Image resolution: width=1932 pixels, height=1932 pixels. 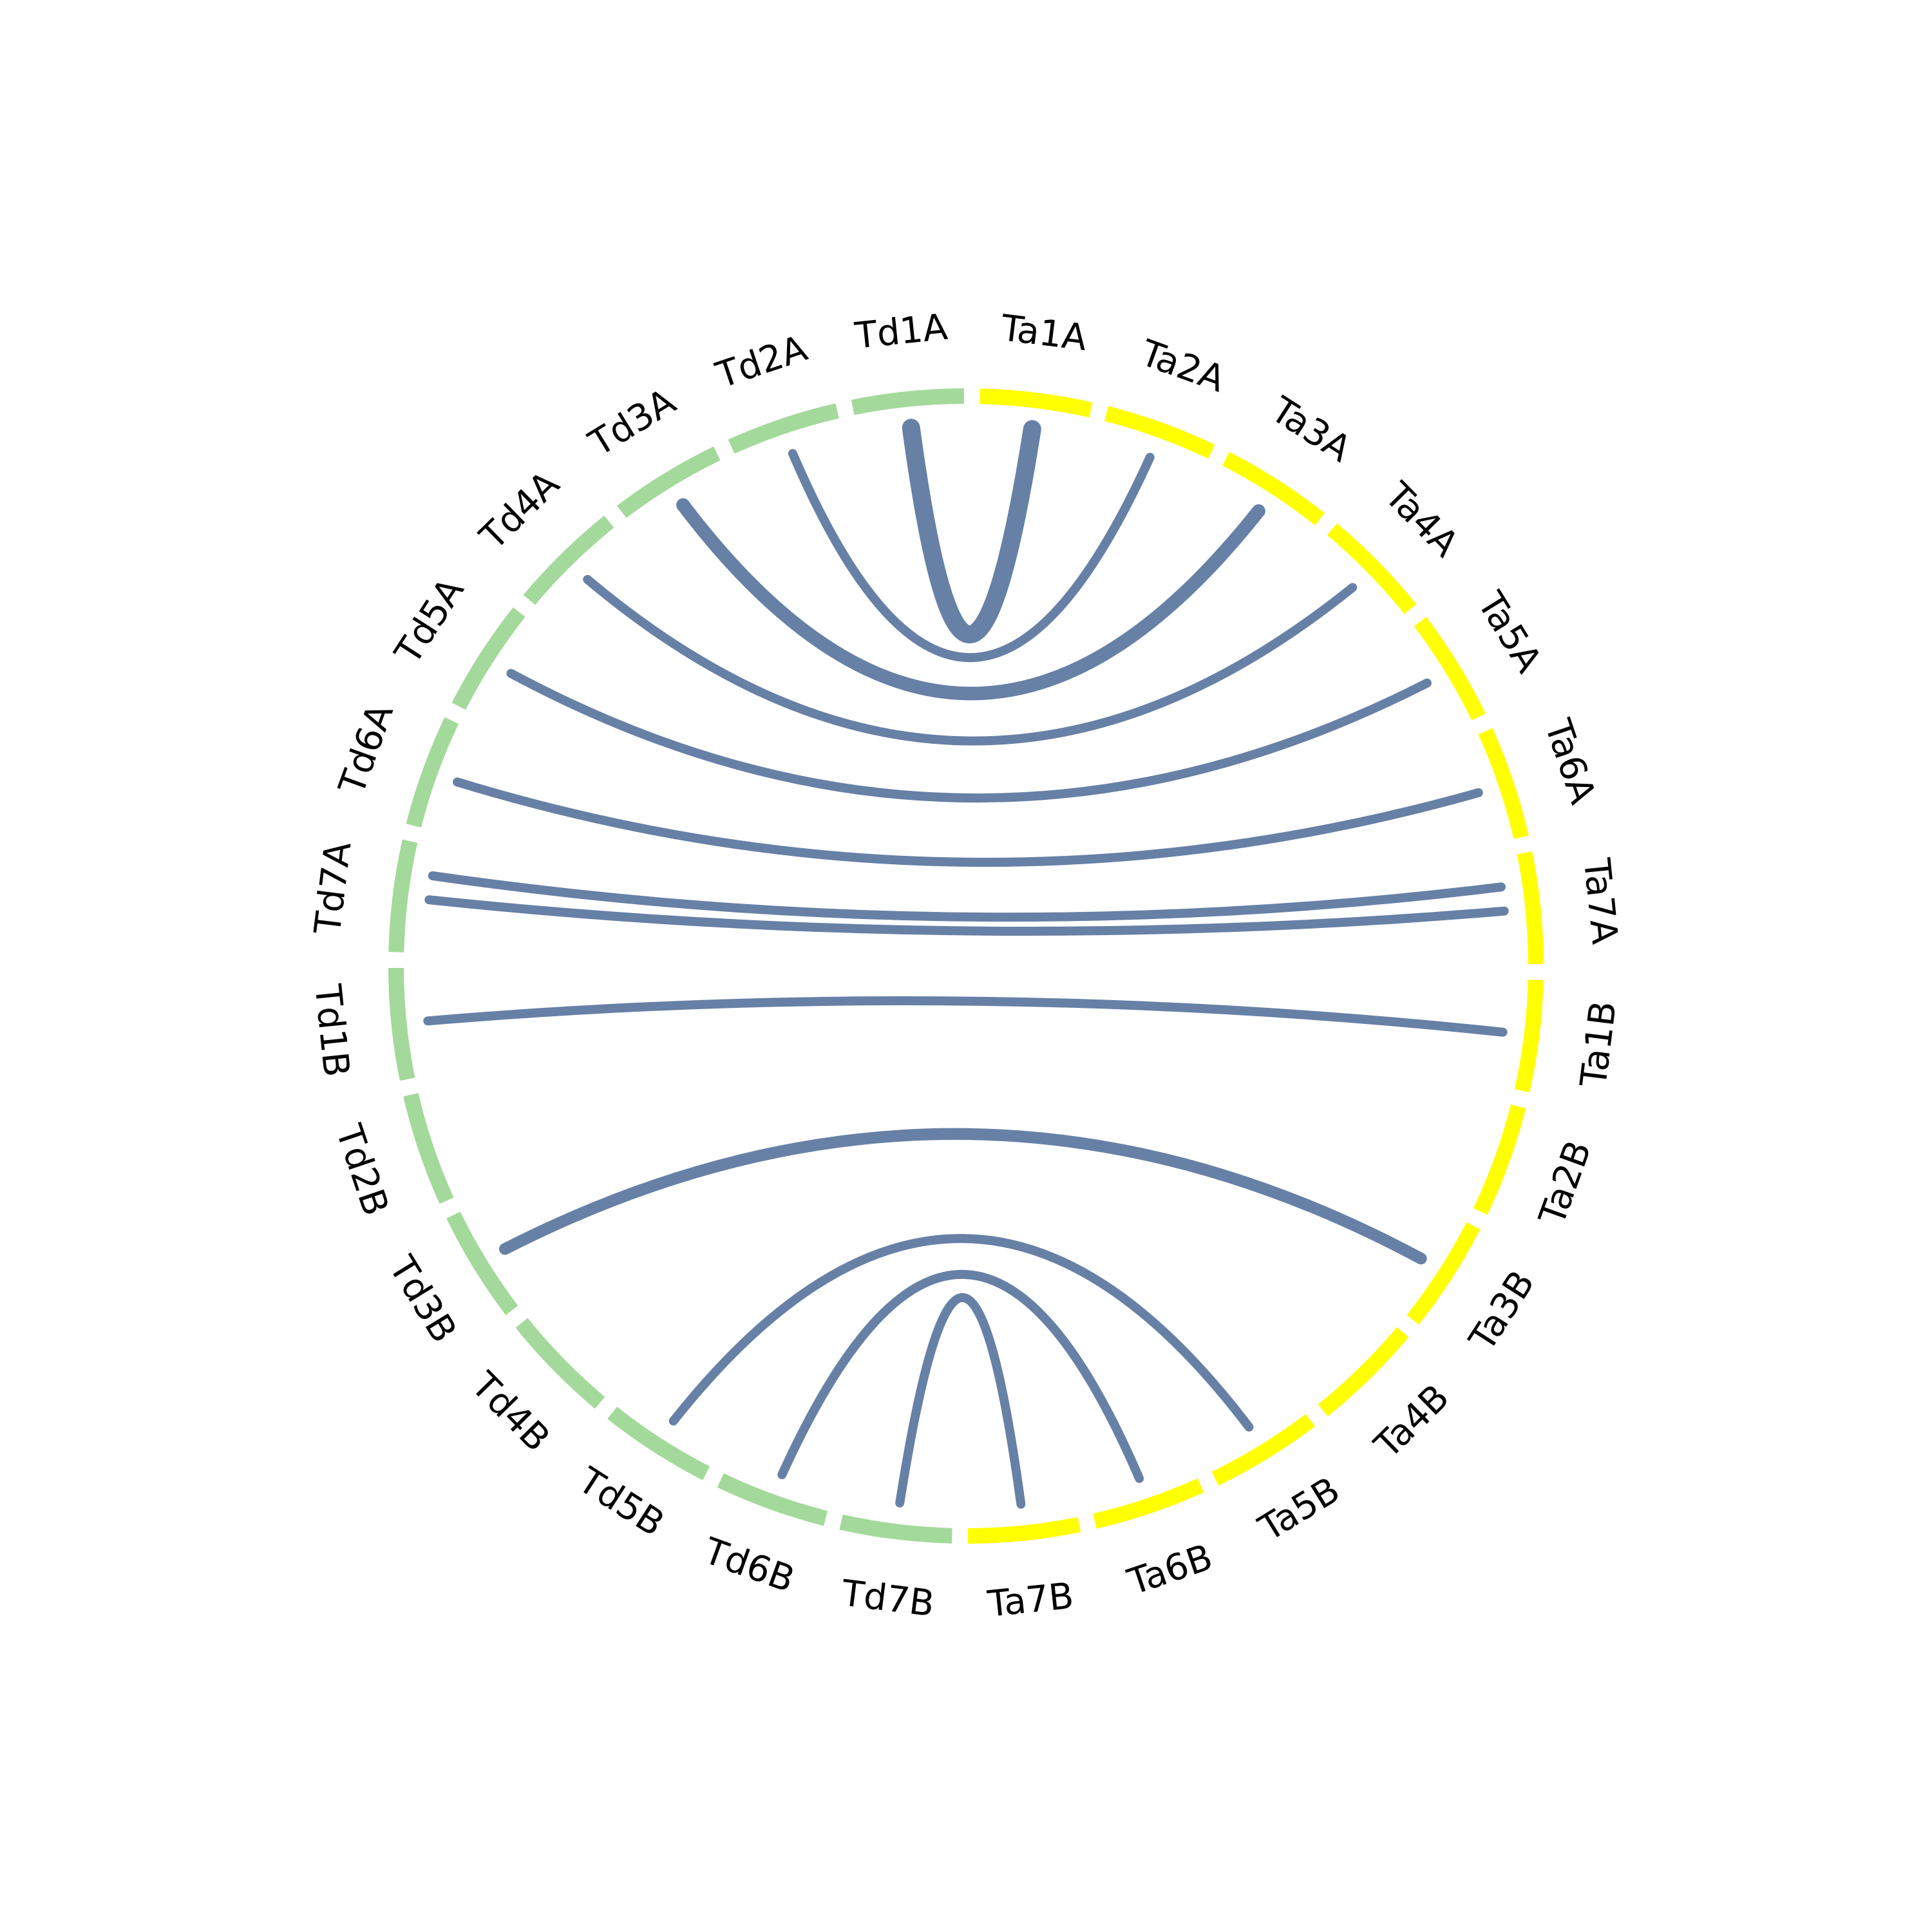 What do you see at coordinates (489, 658) in the screenshot?
I see `segment-td5a` at bounding box center [489, 658].